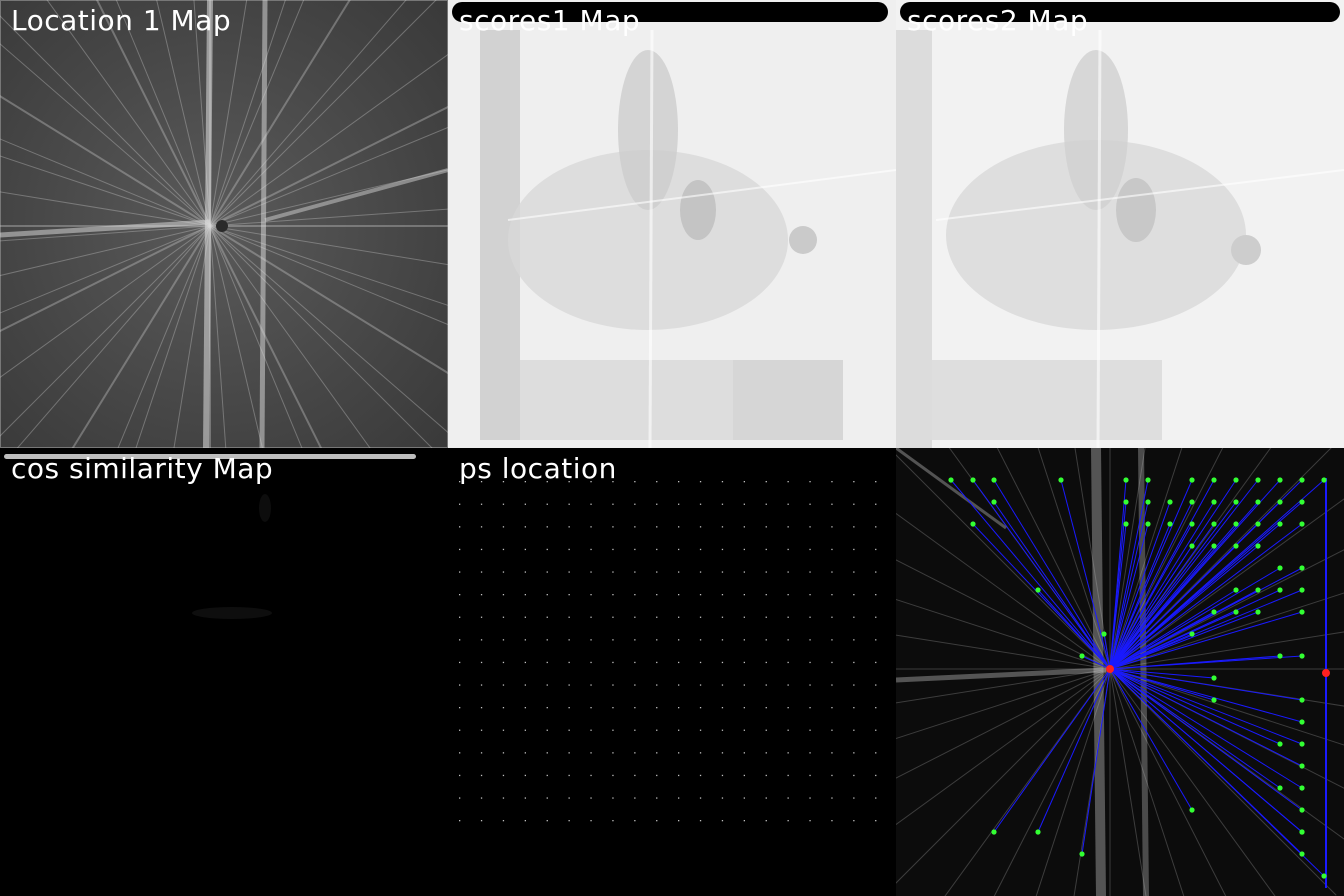 Image resolution: width=1344 pixels, height=896 pixels. Describe the element at coordinates (121, 20) in the screenshot. I see `panel-title: Location 1 Map` at that location.